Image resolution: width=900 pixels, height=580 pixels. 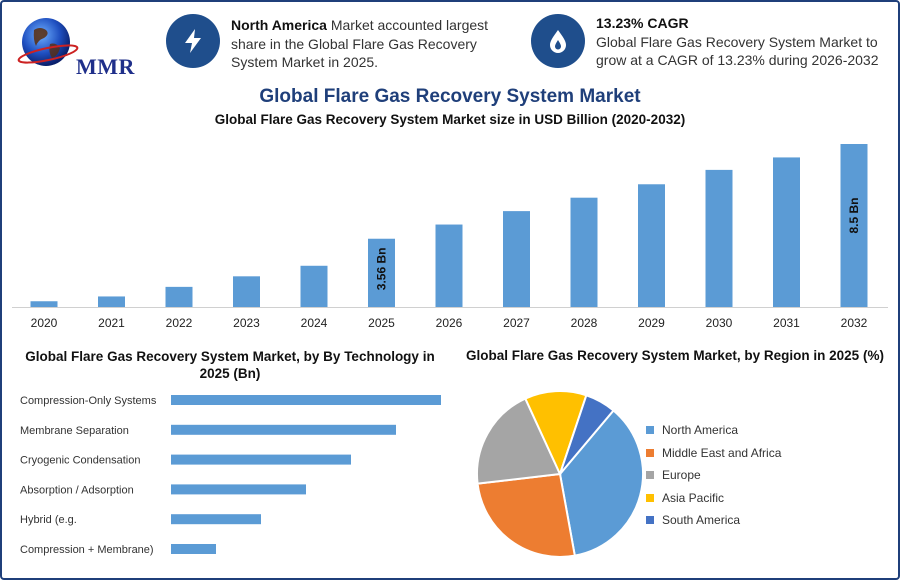 I want to click on mmr-logo: MMR, so click(x=79, y=46).